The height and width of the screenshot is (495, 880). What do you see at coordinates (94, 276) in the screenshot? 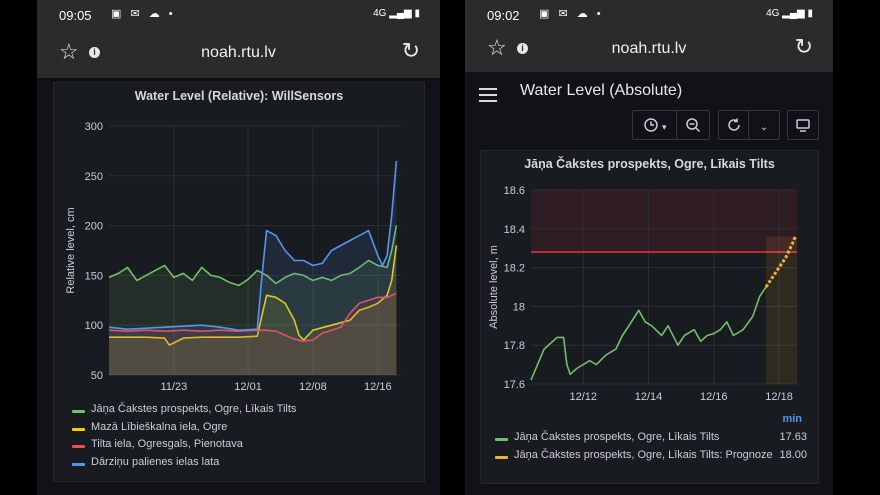
I see `y-tick-label: 150` at bounding box center [94, 276].